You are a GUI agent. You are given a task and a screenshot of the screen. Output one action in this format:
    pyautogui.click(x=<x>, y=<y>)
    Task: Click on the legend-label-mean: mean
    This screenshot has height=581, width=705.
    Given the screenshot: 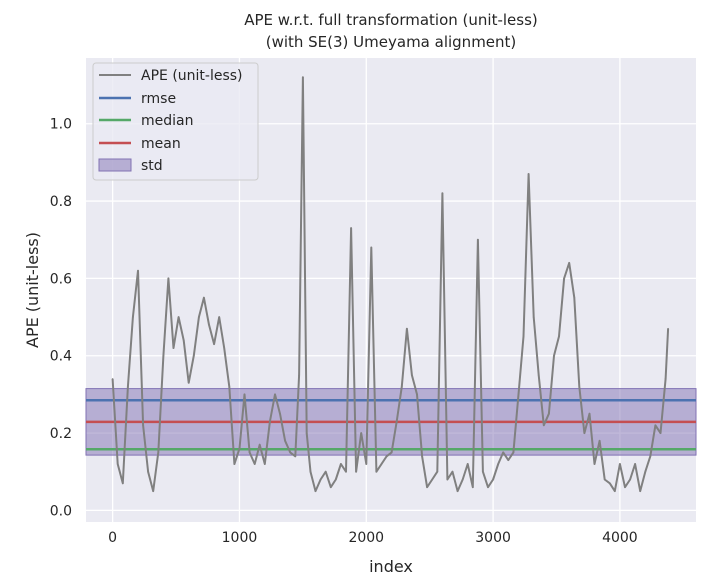 What is the action you would take?
    pyautogui.click(x=161, y=144)
    